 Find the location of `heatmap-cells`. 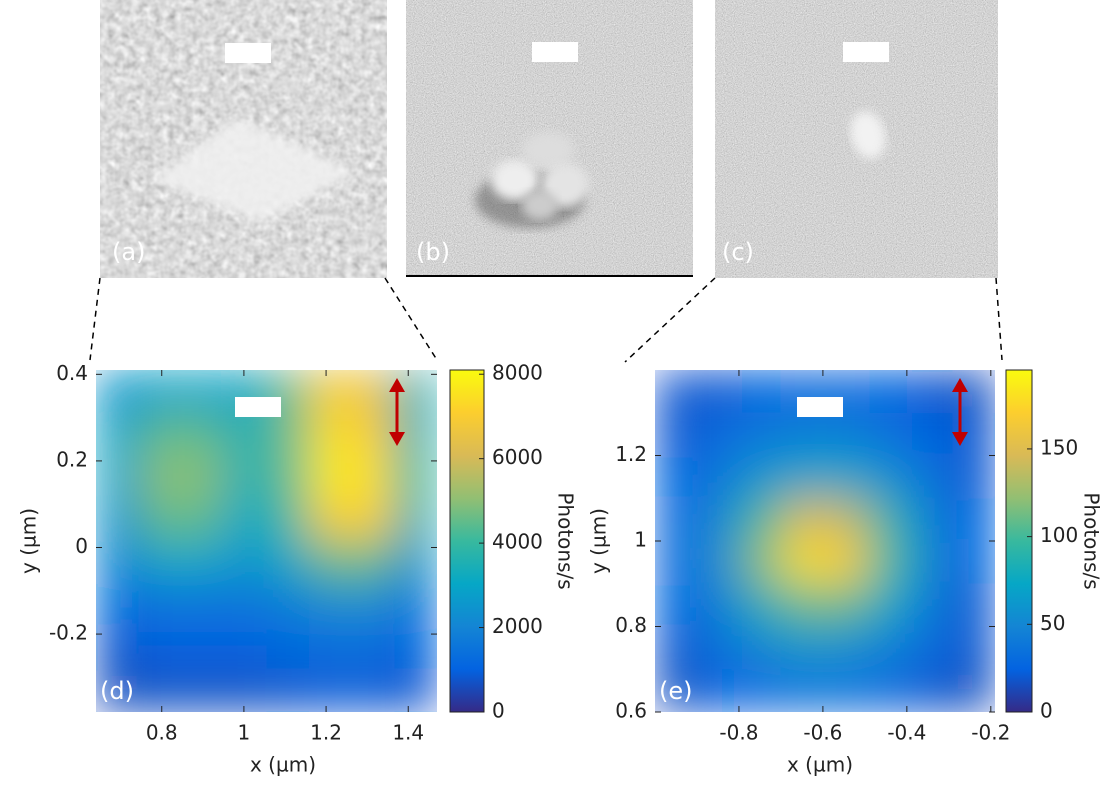

heatmap-cells is located at coordinates (825, 541).